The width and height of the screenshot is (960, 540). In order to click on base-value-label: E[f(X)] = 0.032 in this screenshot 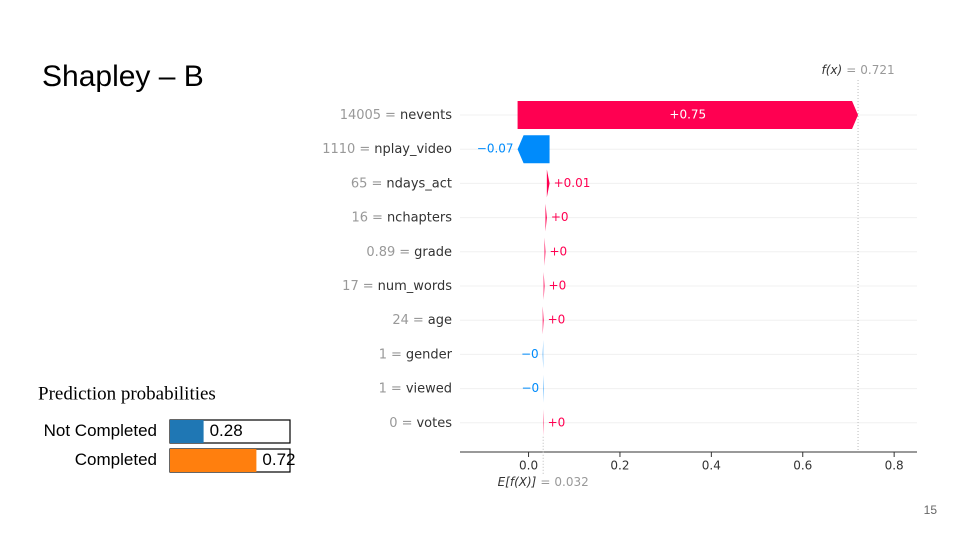, I will do `click(543, 482)`.